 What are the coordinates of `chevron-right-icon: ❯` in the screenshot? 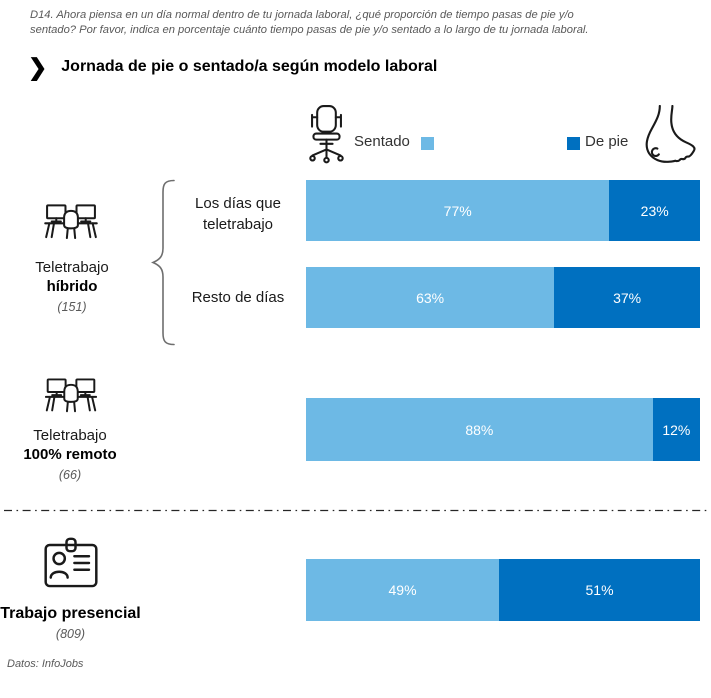 It's located at (38, 67).